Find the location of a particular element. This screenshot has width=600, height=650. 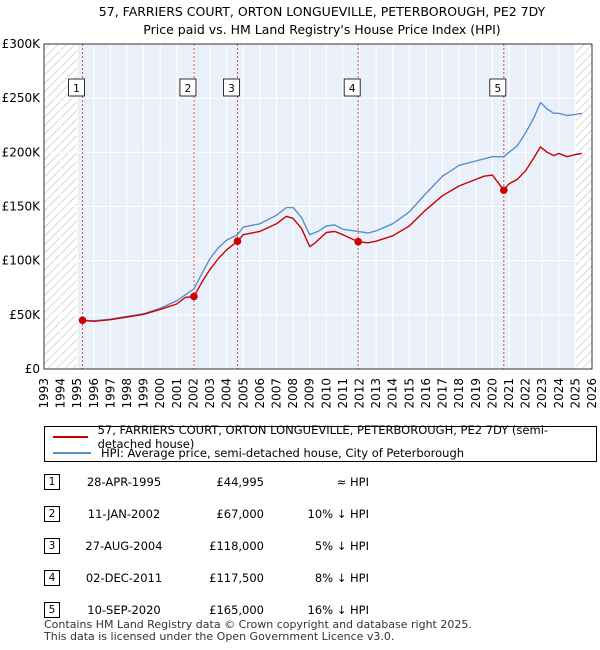

x-tick-label: 1998 is located at coordinates (127, 393).